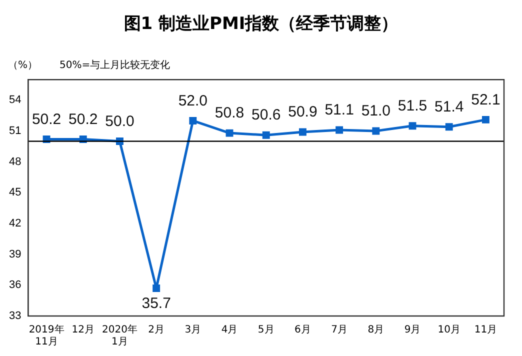 This screenshot has height=356, width=522. I want to click on data-label: 51.4, so click(449, 107).